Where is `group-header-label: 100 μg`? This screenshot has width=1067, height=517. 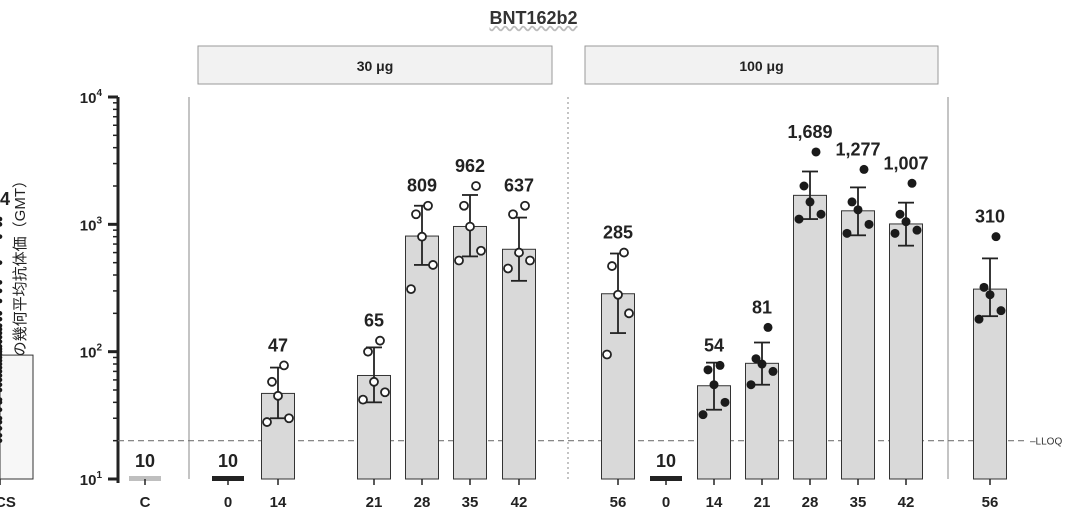 group-header-label: 100 μg is located at coordinates (761, 66).